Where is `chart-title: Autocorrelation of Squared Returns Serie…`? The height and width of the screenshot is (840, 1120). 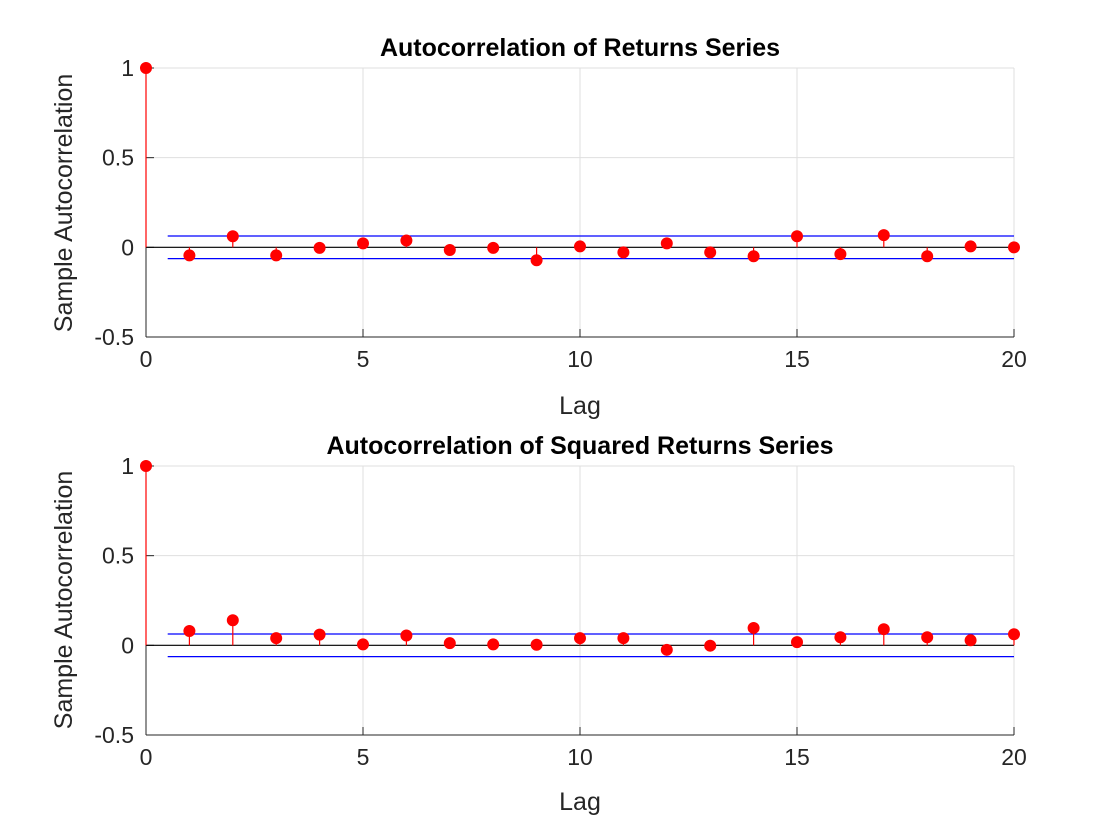
chart-title: Autocorrelation of Squared Returns Serie… is located at coordinates (579, 446).